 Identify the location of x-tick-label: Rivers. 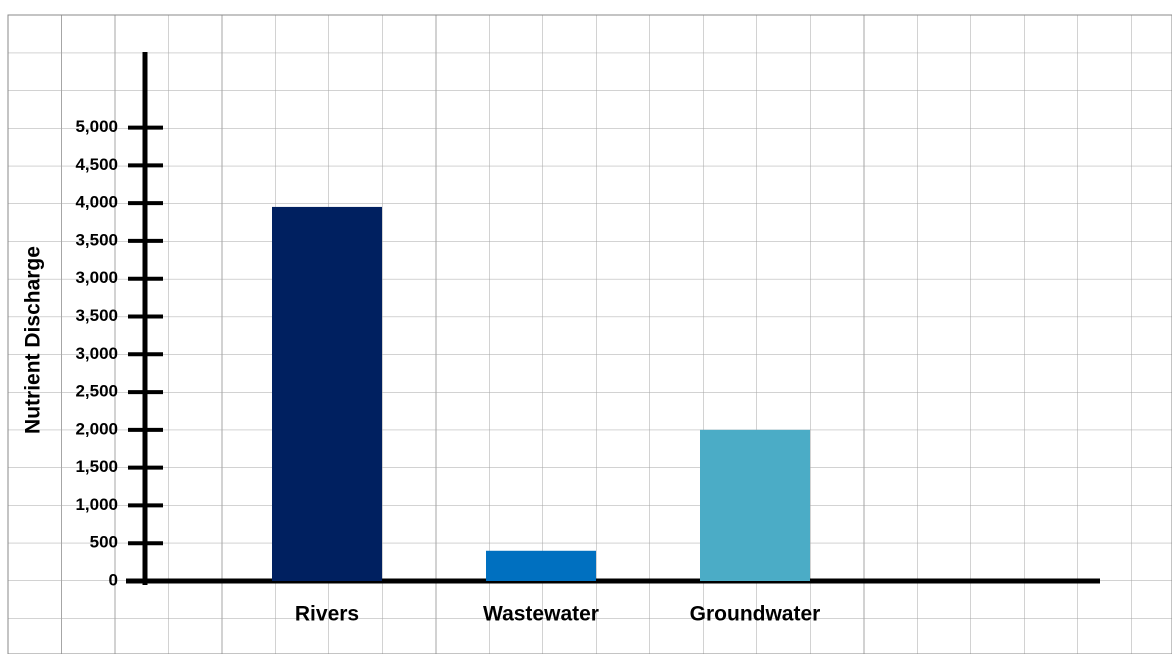
(327, 614).